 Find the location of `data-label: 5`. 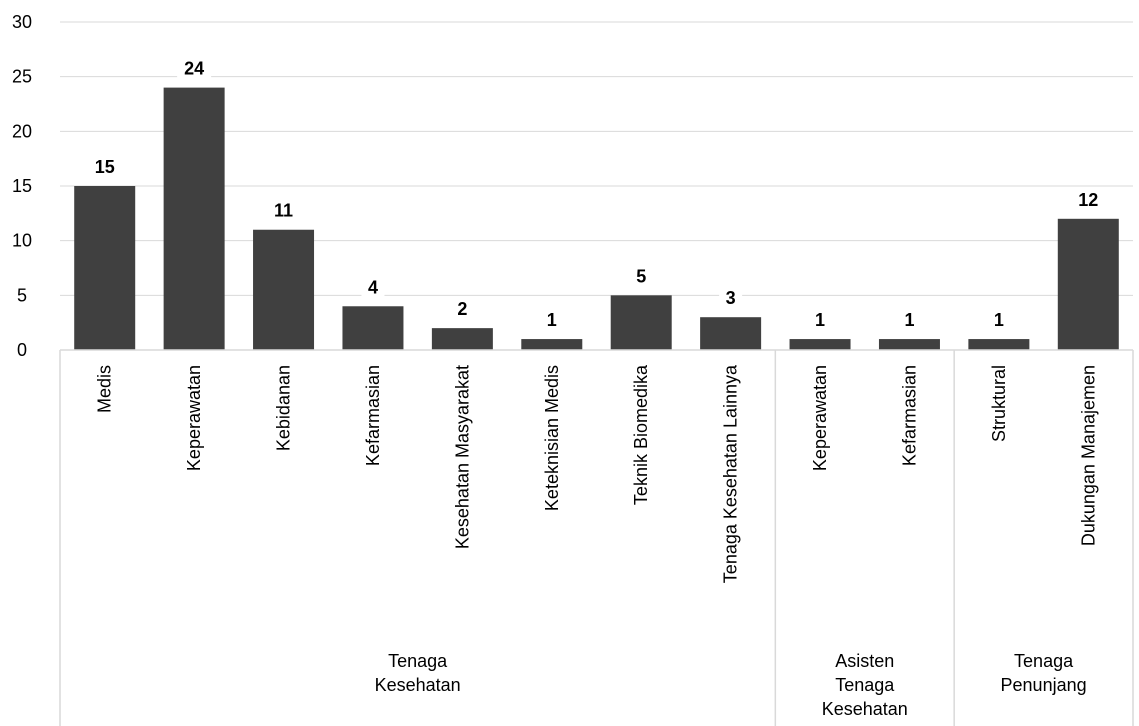

data-label: 5 is located at coordinates (641, 276).